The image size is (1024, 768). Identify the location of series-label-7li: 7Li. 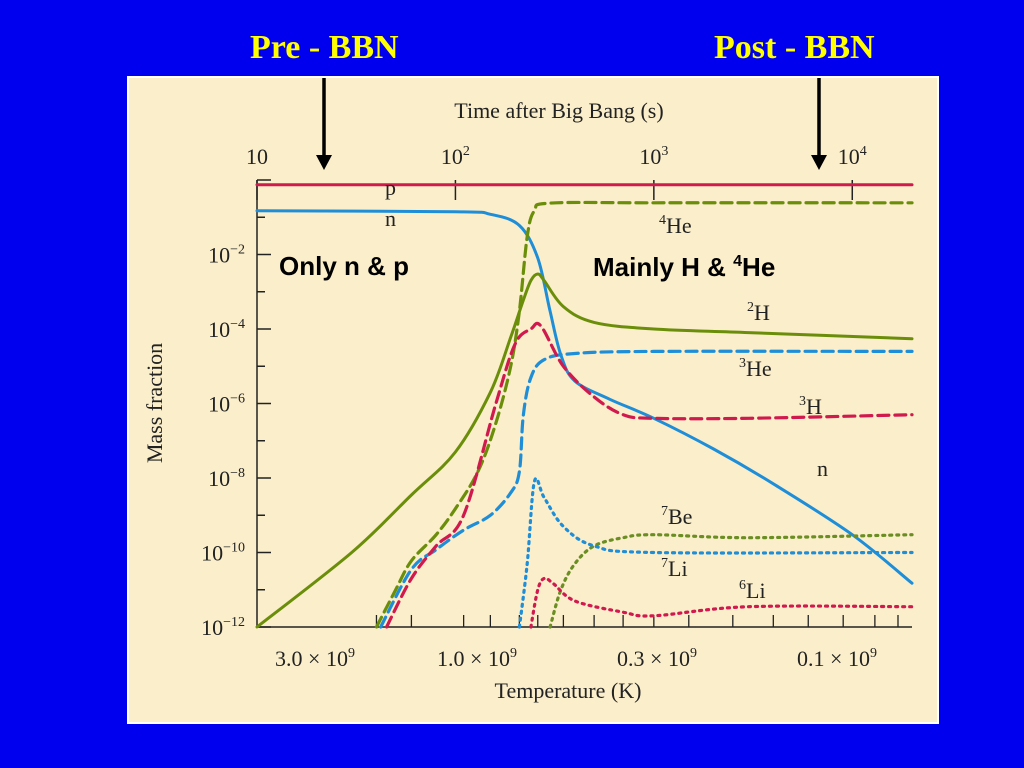
(674, 568).